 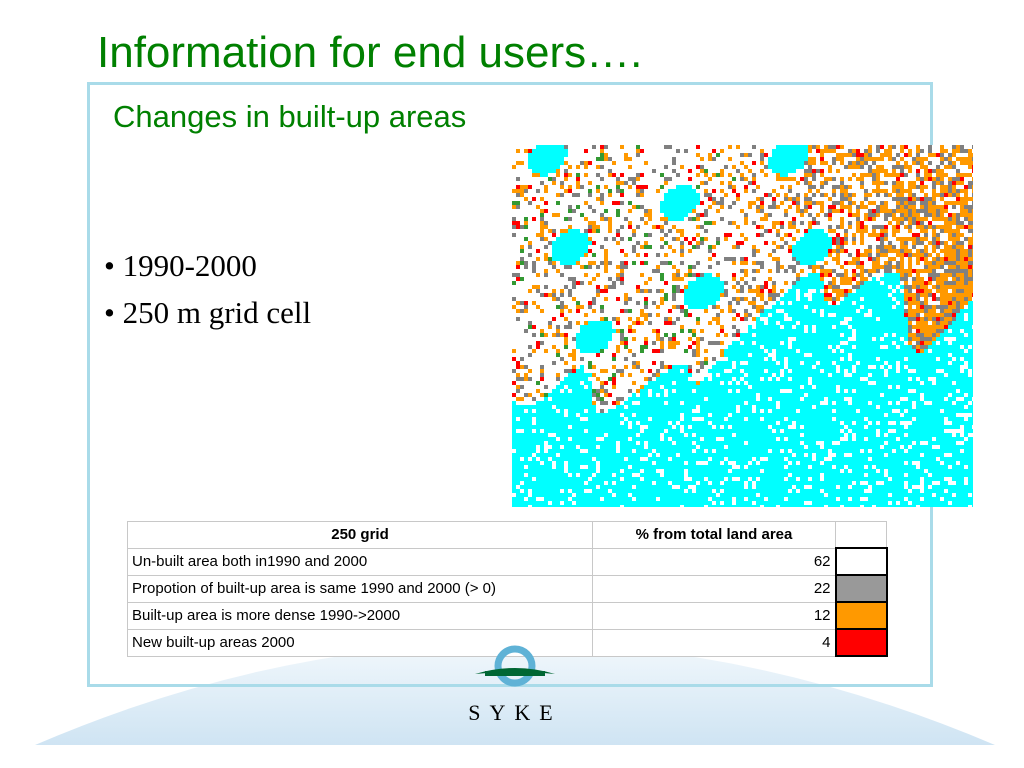 What do you see at coordinates (207, 289) in the screenshot?
I see `bullet-list: • 1990-2000 • 250 m grid cell` at bounding box center [207, 289].